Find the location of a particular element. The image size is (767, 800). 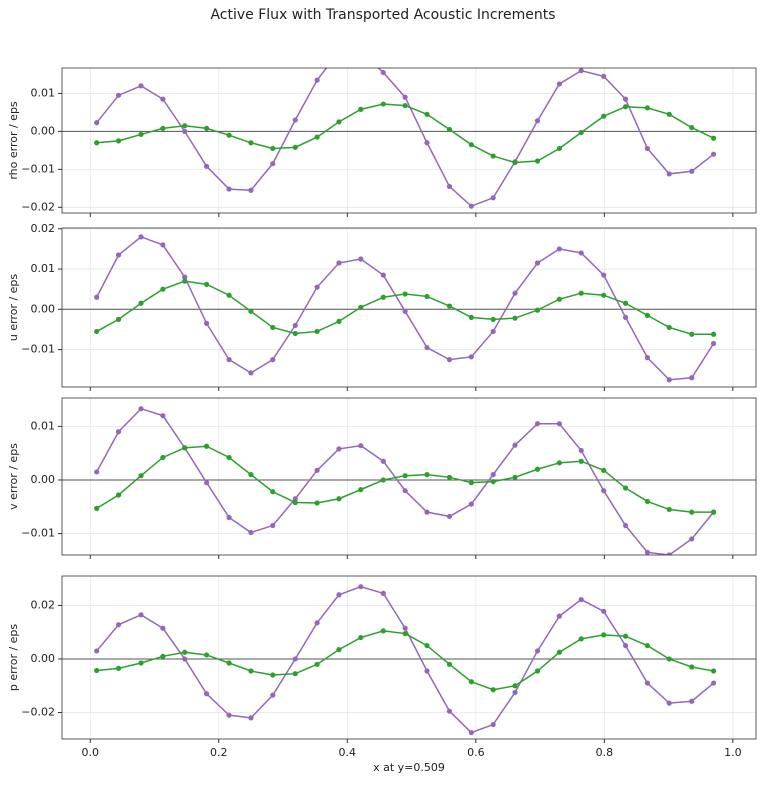

y-axis-label: v error / eps is located at coordinates (13, 476).